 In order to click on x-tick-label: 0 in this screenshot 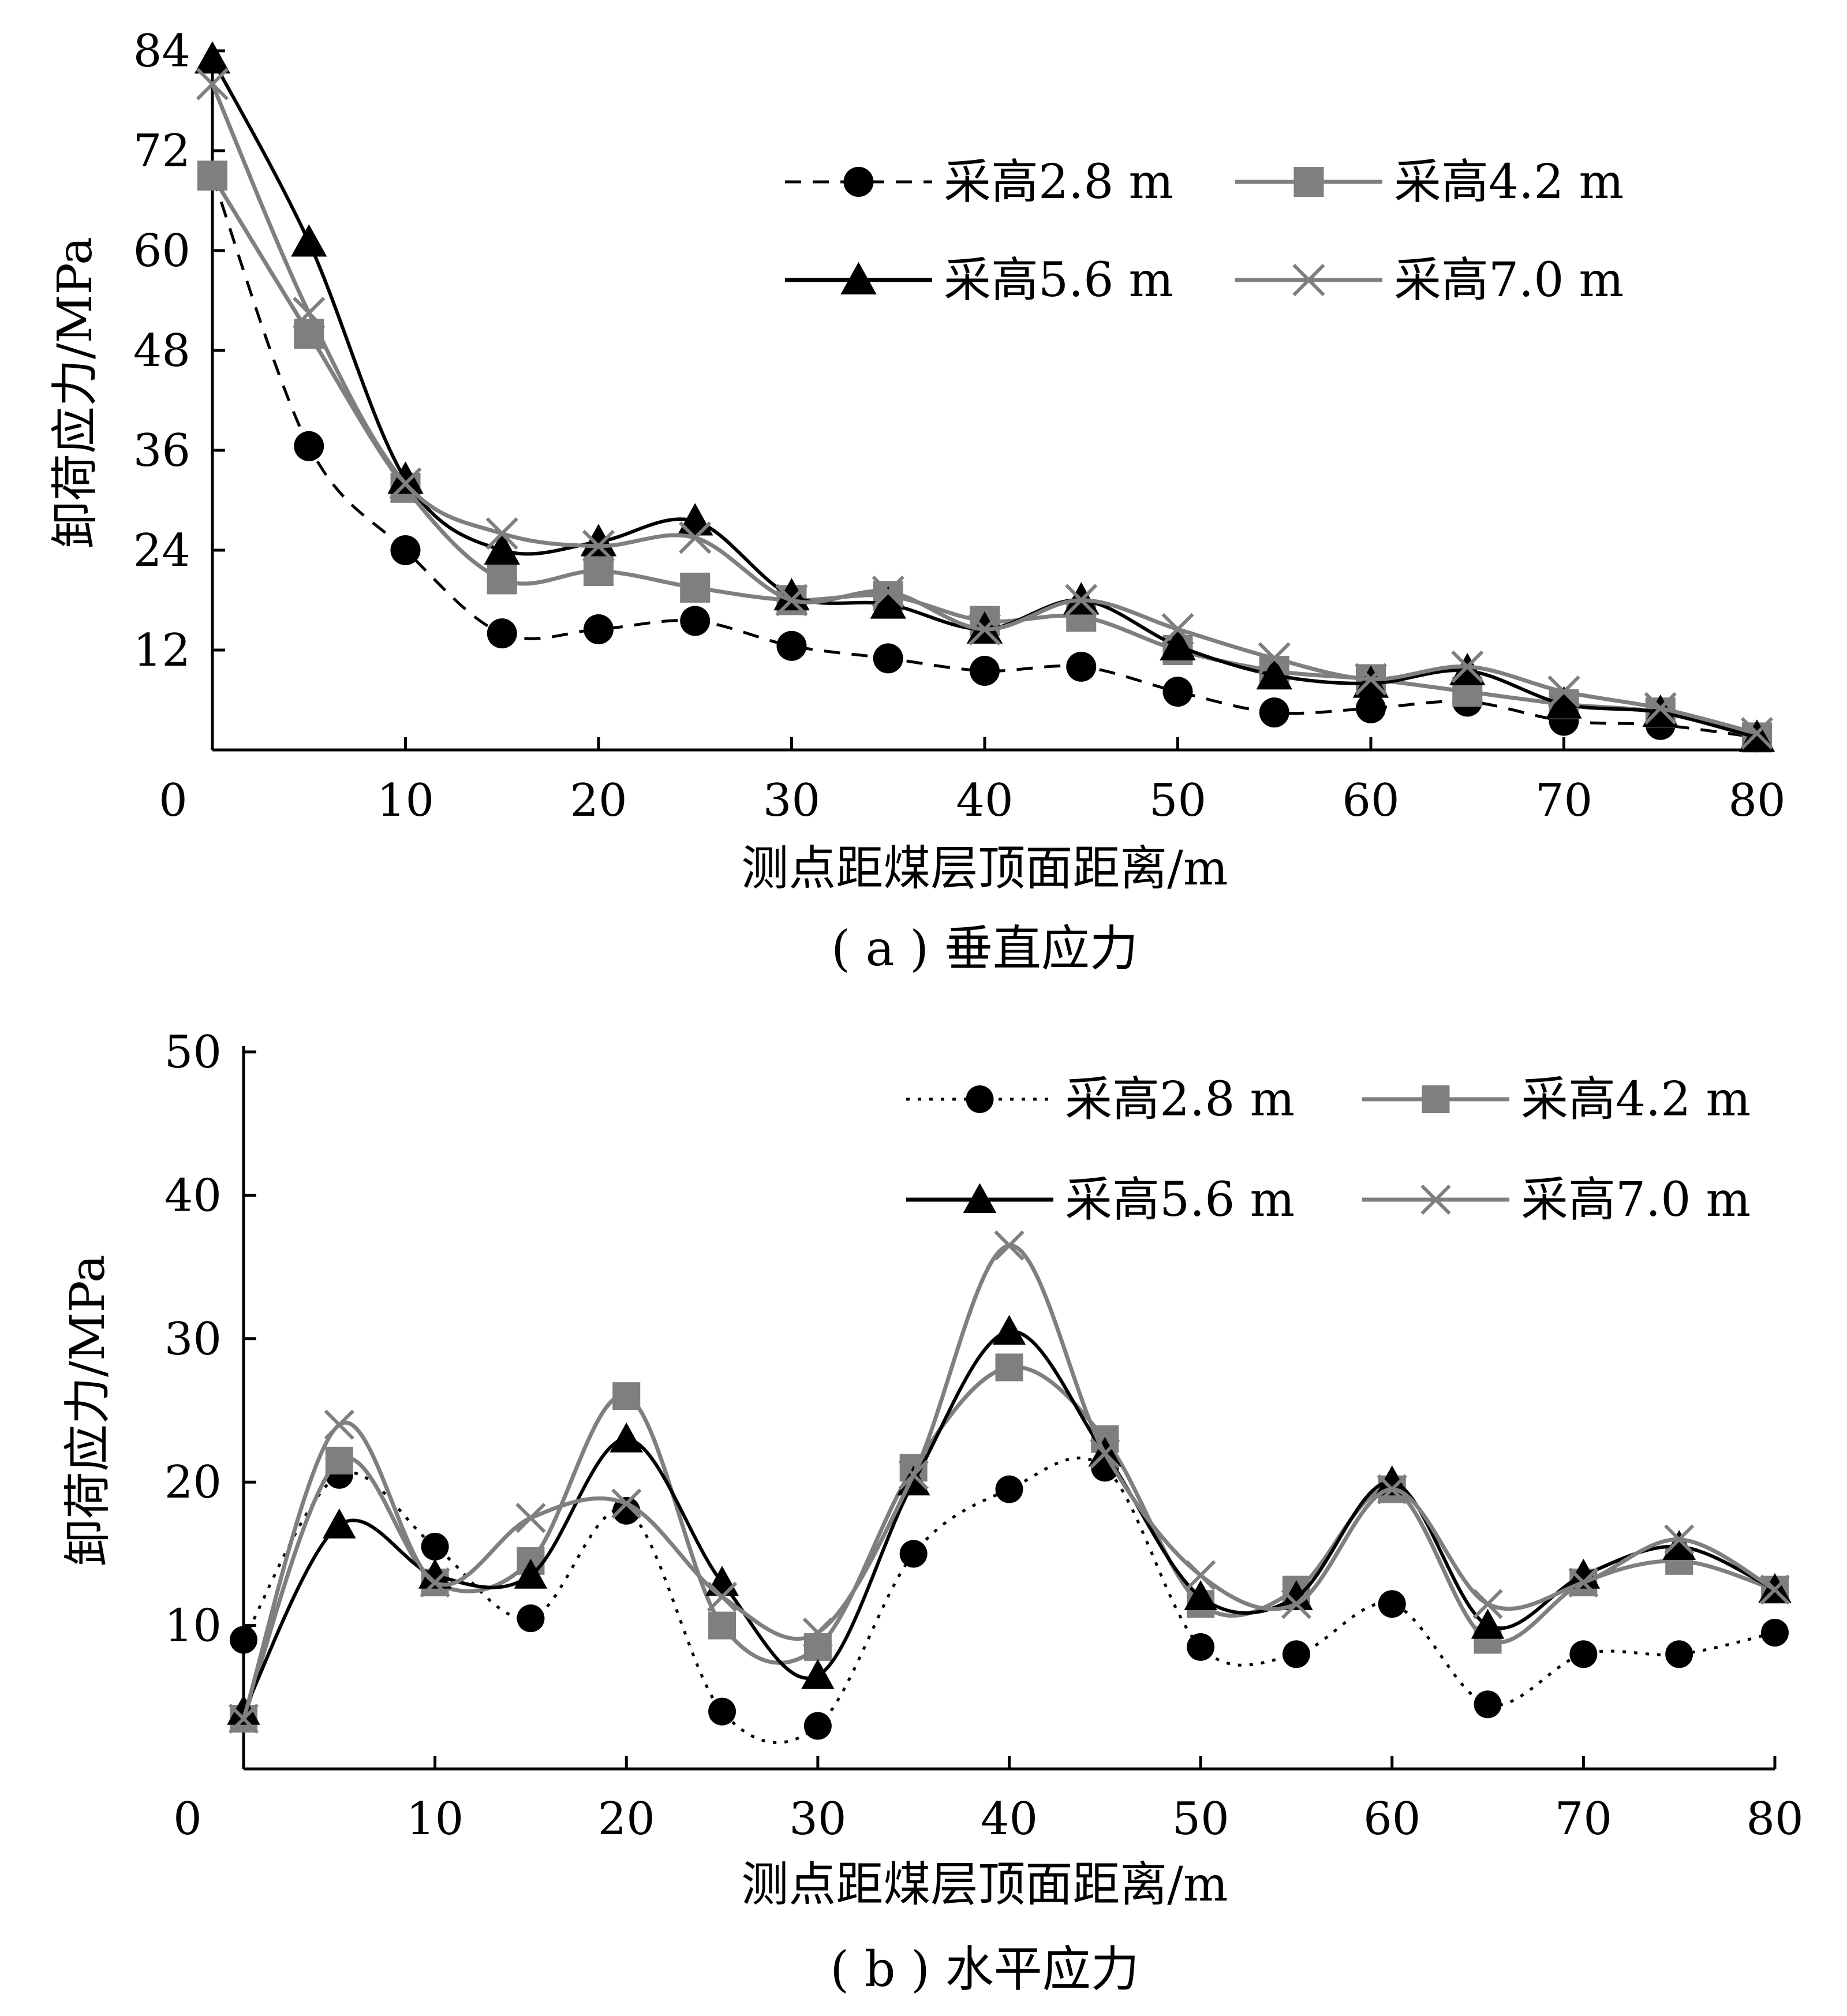, I will do `click(173, 801)`.